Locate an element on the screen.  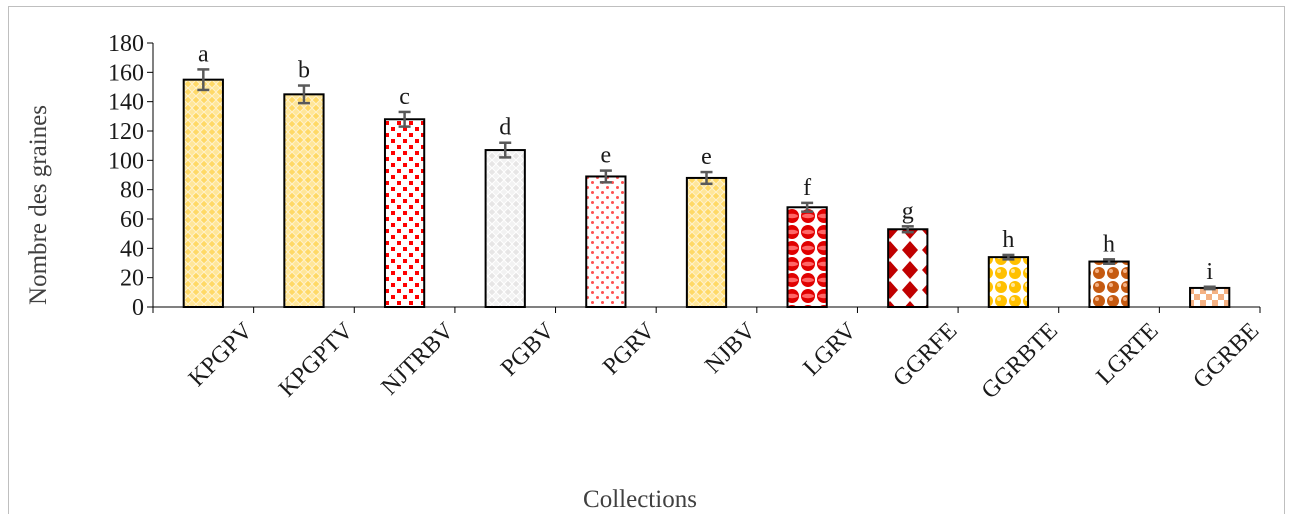
x-tick-label: PGBV is located at coordinates (528, 349).